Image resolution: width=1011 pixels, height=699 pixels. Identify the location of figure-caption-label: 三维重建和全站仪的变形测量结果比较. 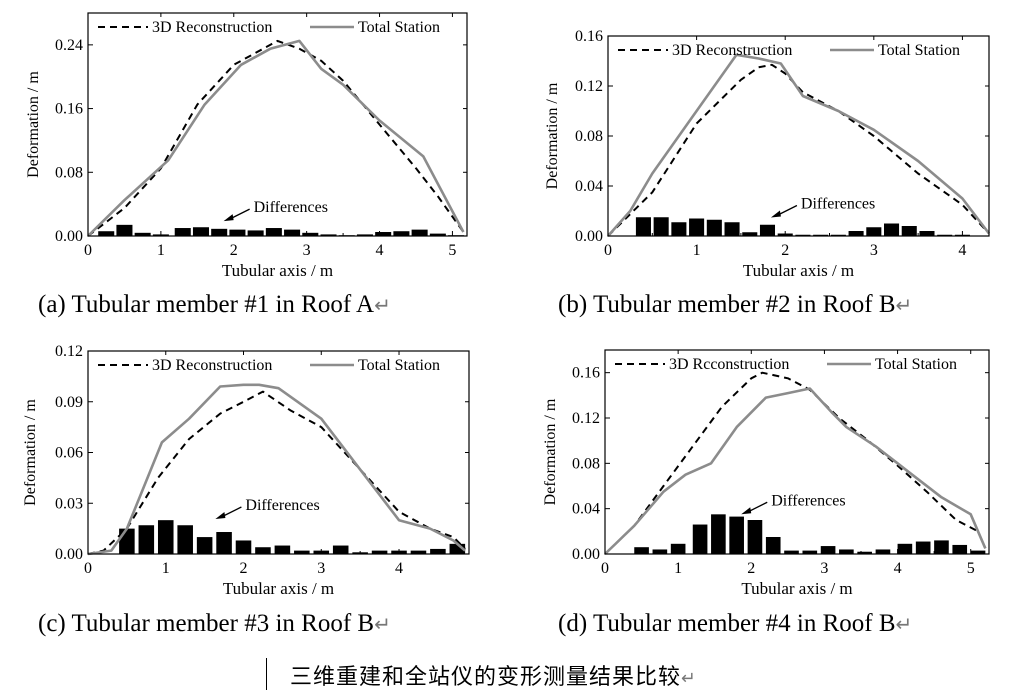
(486, 677).